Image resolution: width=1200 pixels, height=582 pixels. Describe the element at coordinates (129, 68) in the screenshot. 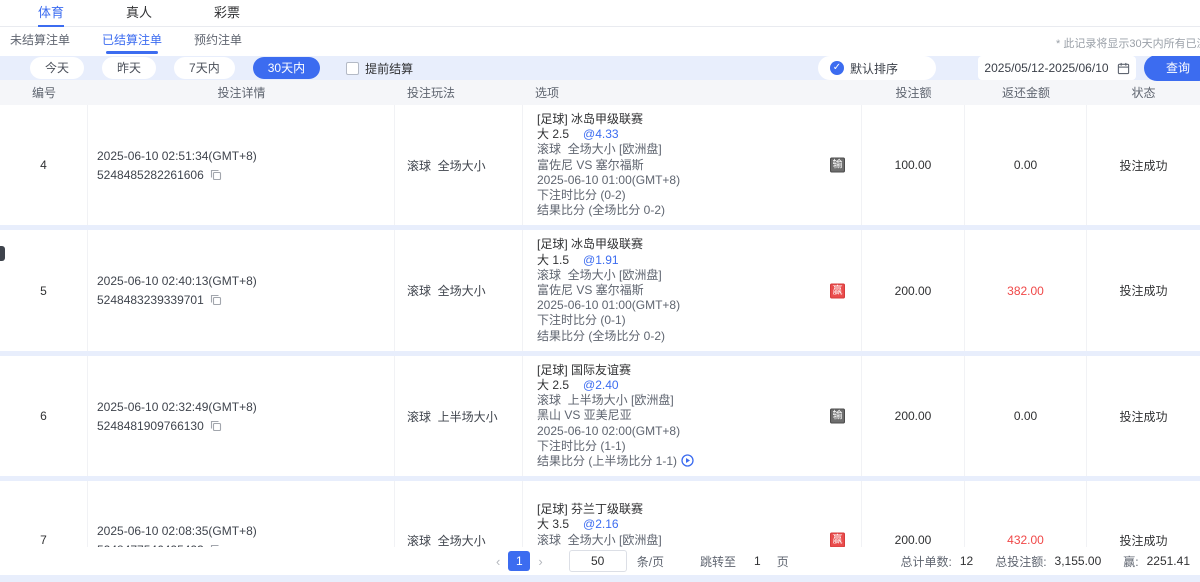

I see `filter-yesterday: 昨天` at that location.